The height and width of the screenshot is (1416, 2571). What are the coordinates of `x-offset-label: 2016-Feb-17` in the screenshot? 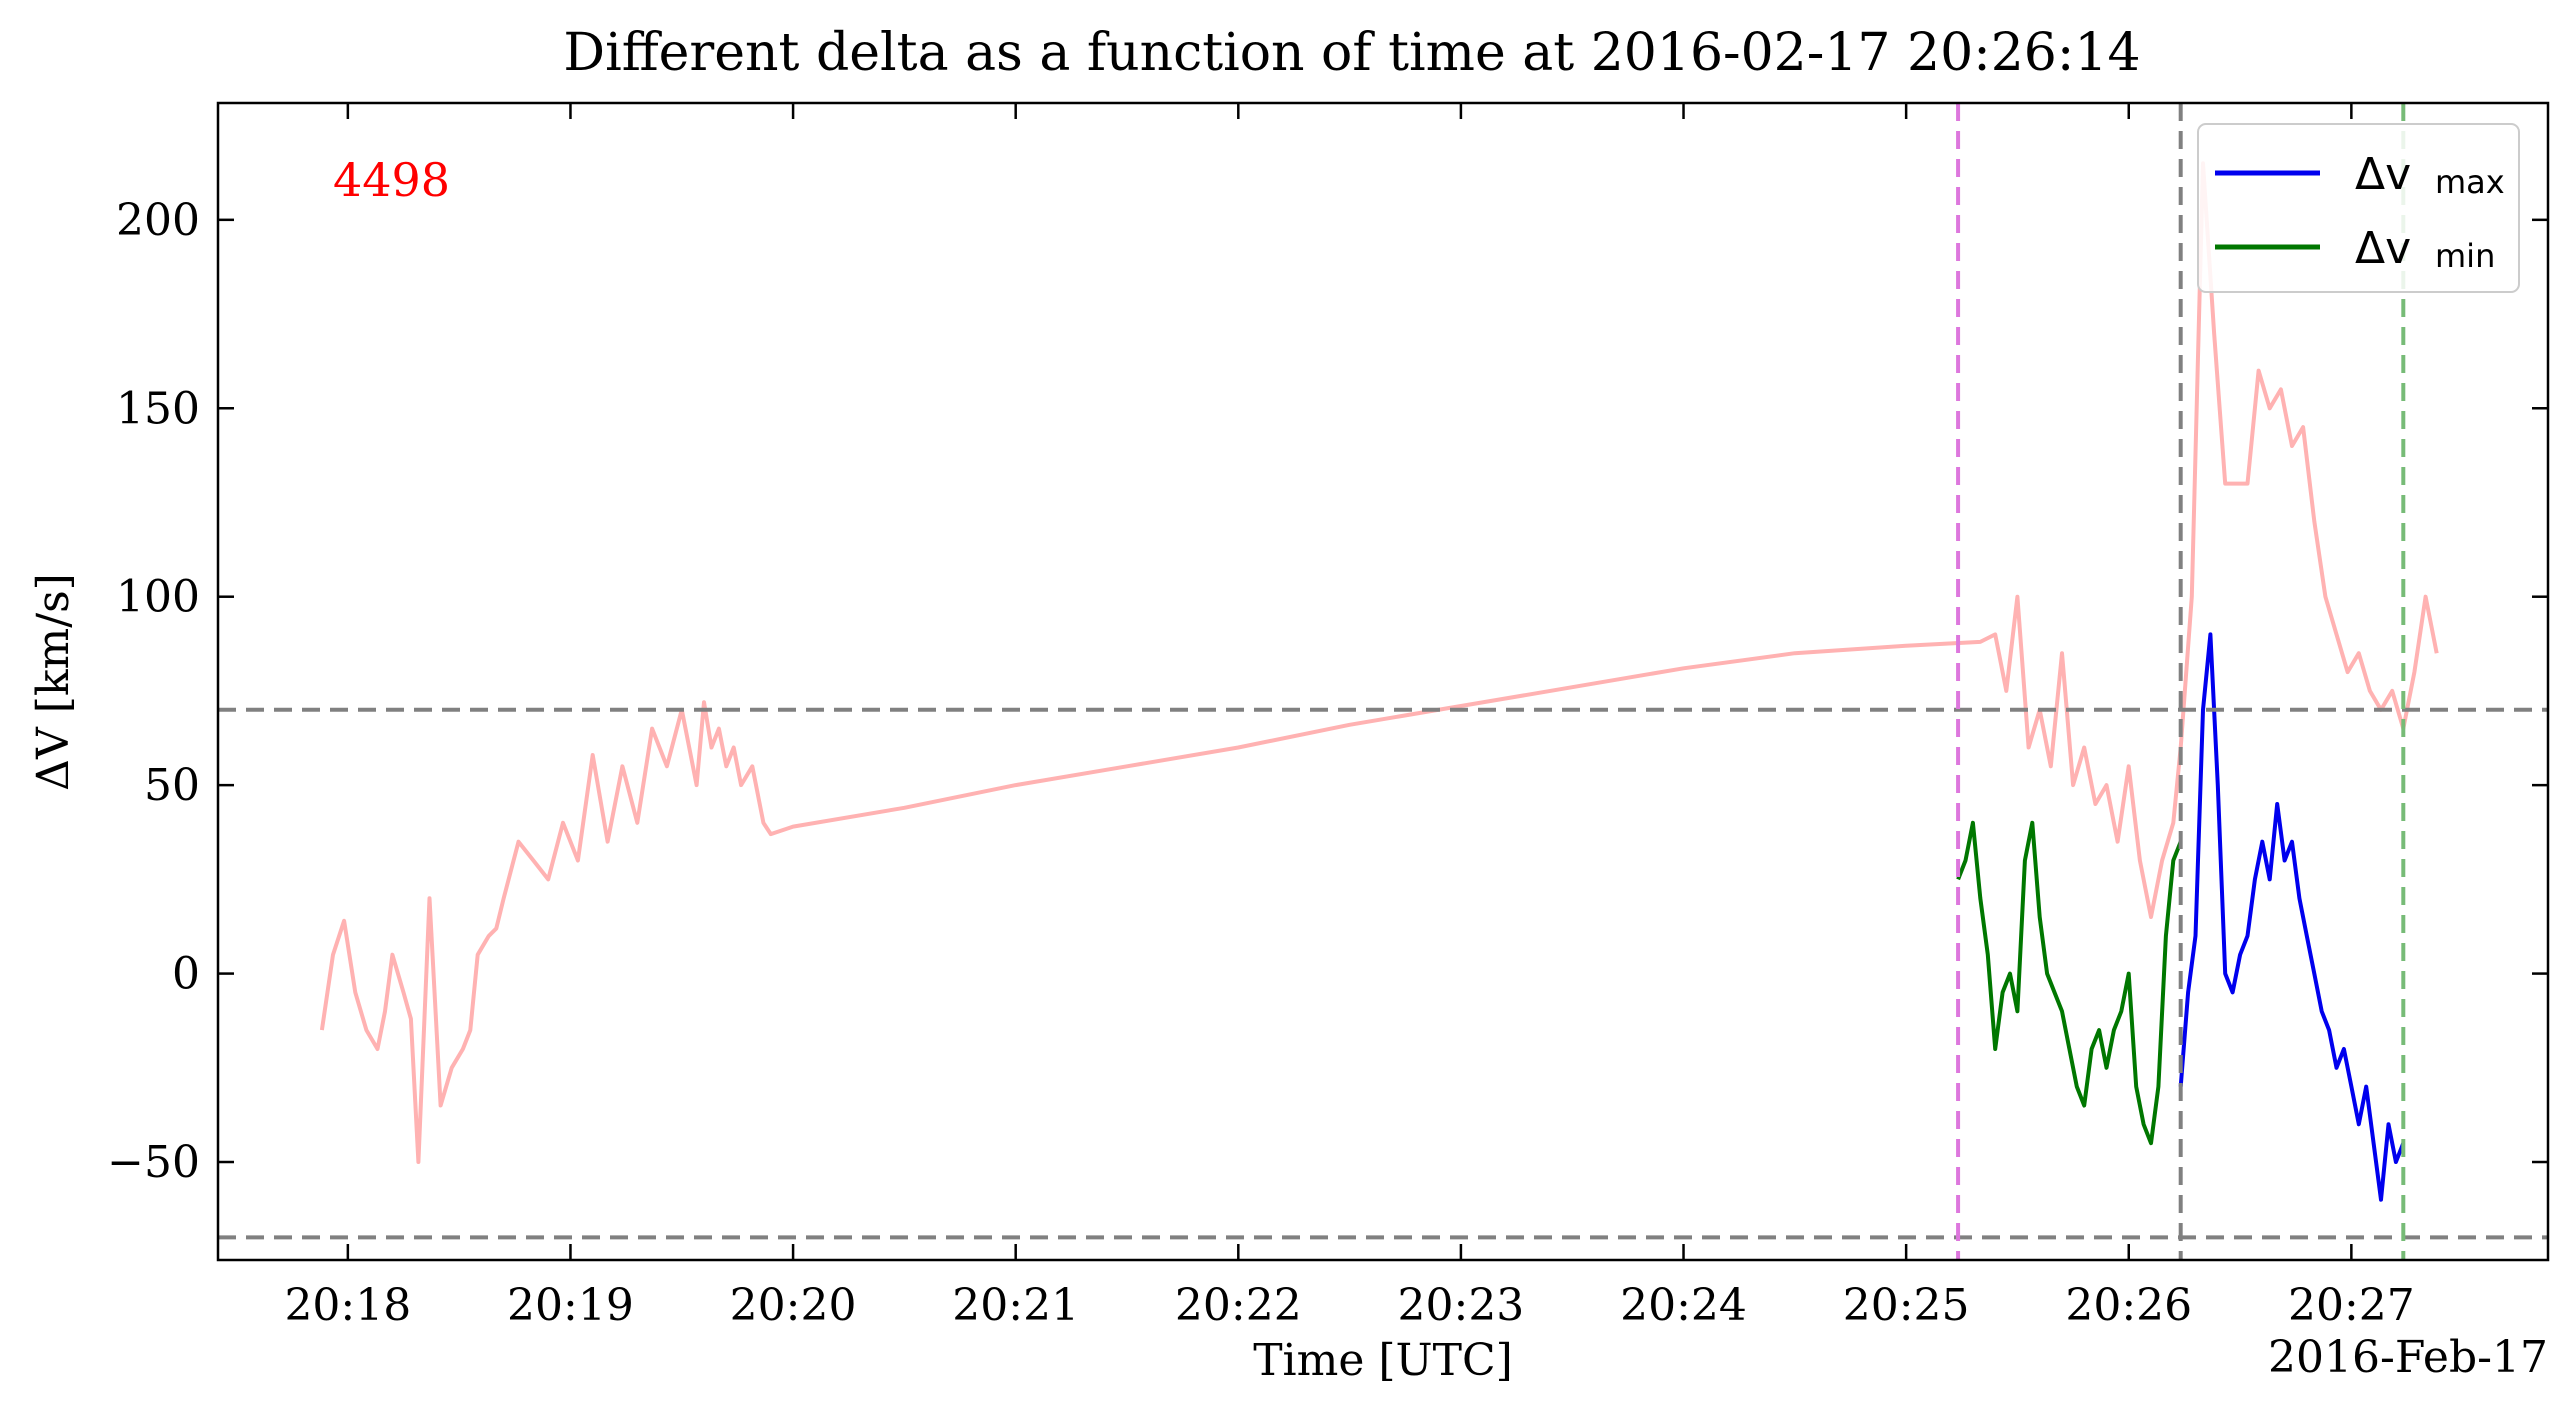 It's located at (2408, 1357).